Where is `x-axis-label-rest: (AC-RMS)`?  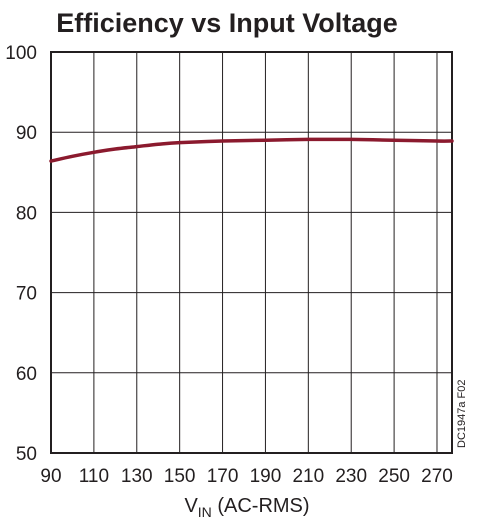 x-axis-label-rest: (AC-RMS) is located at coordinates (261, 506).